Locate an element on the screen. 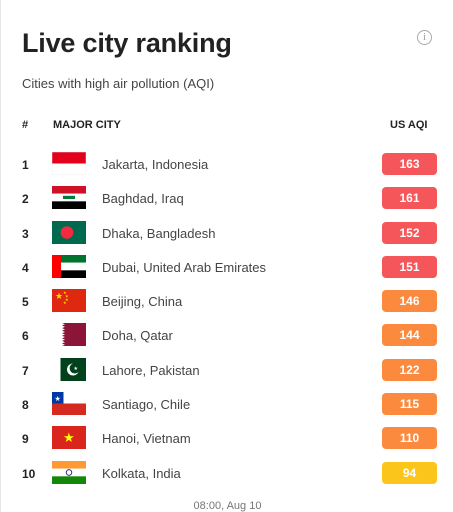  list-item: 9 ★ Hanoi, Vietnam 110 is located at coordinates (227, 439).